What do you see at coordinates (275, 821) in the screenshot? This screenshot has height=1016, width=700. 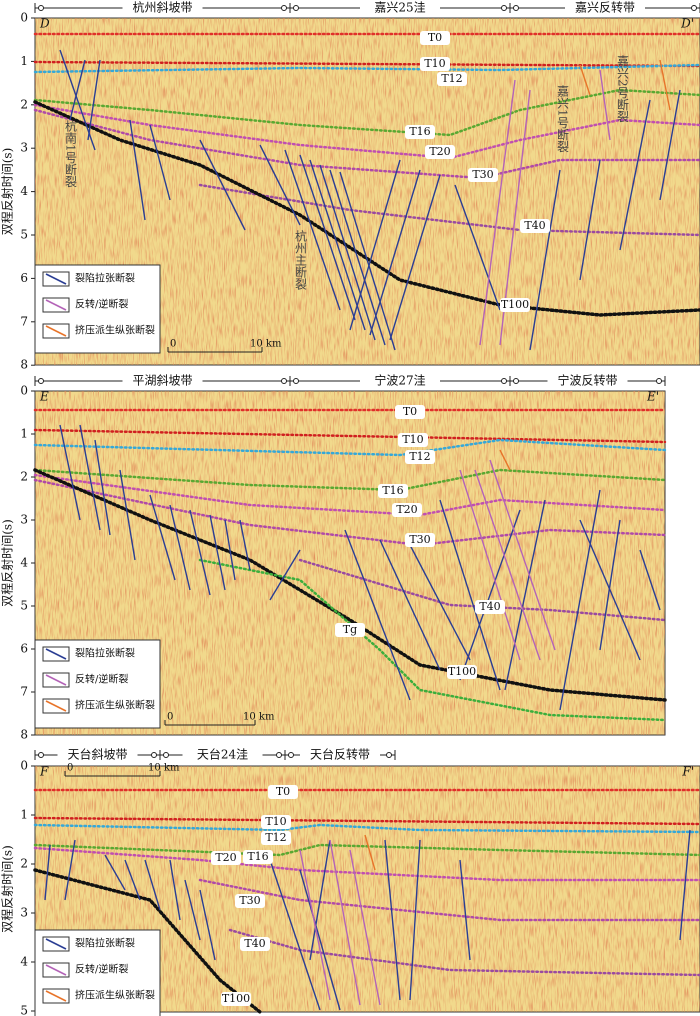 I see `horizon-label: T10` at bounding box center [275, 821].